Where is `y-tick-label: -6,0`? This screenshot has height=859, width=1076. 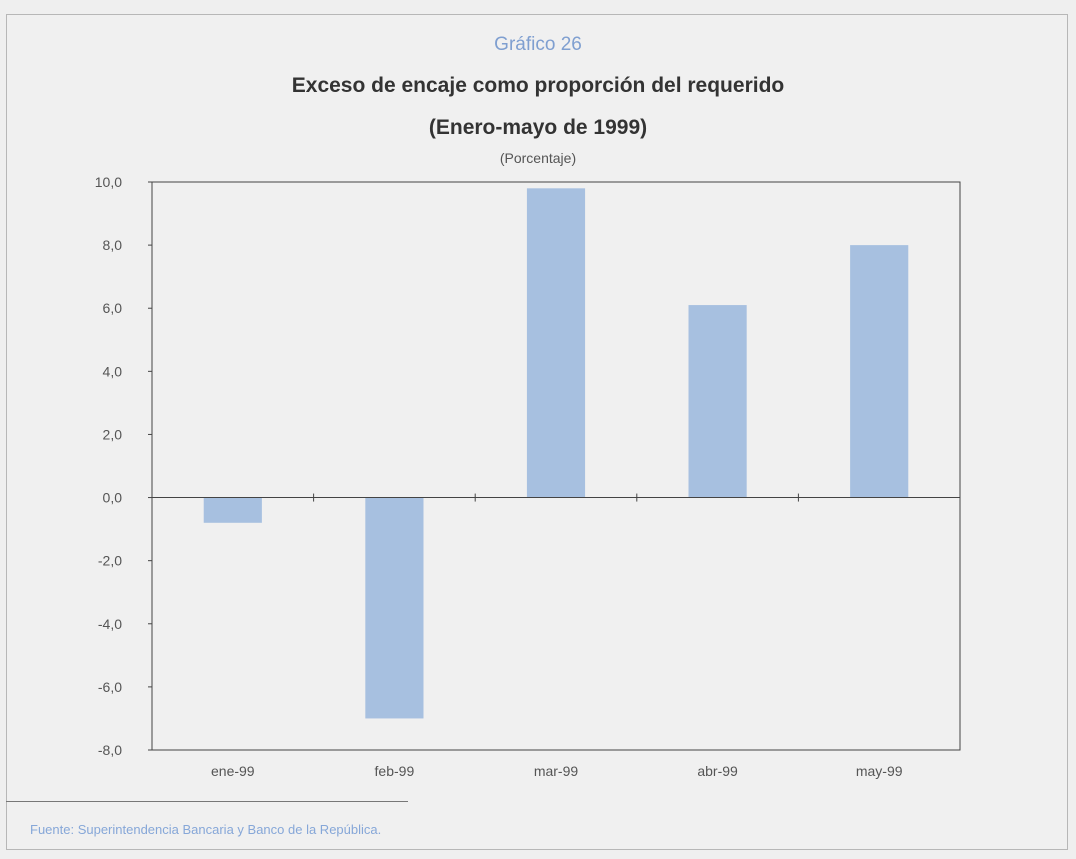 y-tick-label: -6,0 is located at coordinates (110, 687).